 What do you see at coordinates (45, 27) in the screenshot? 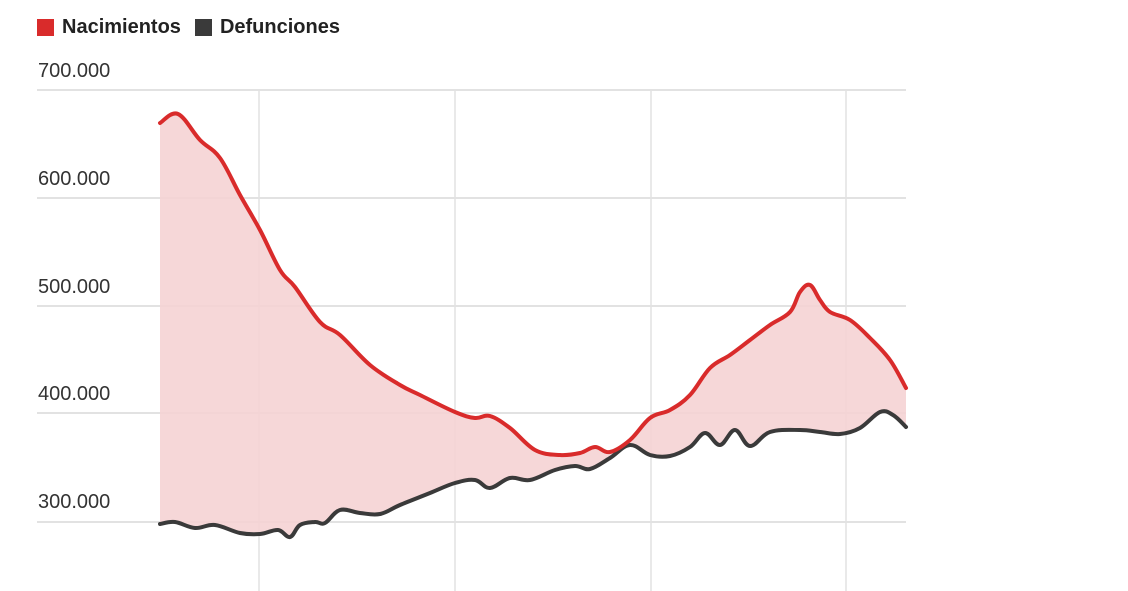
I see `births-swatch-icon` at bounding box center [45, 27].